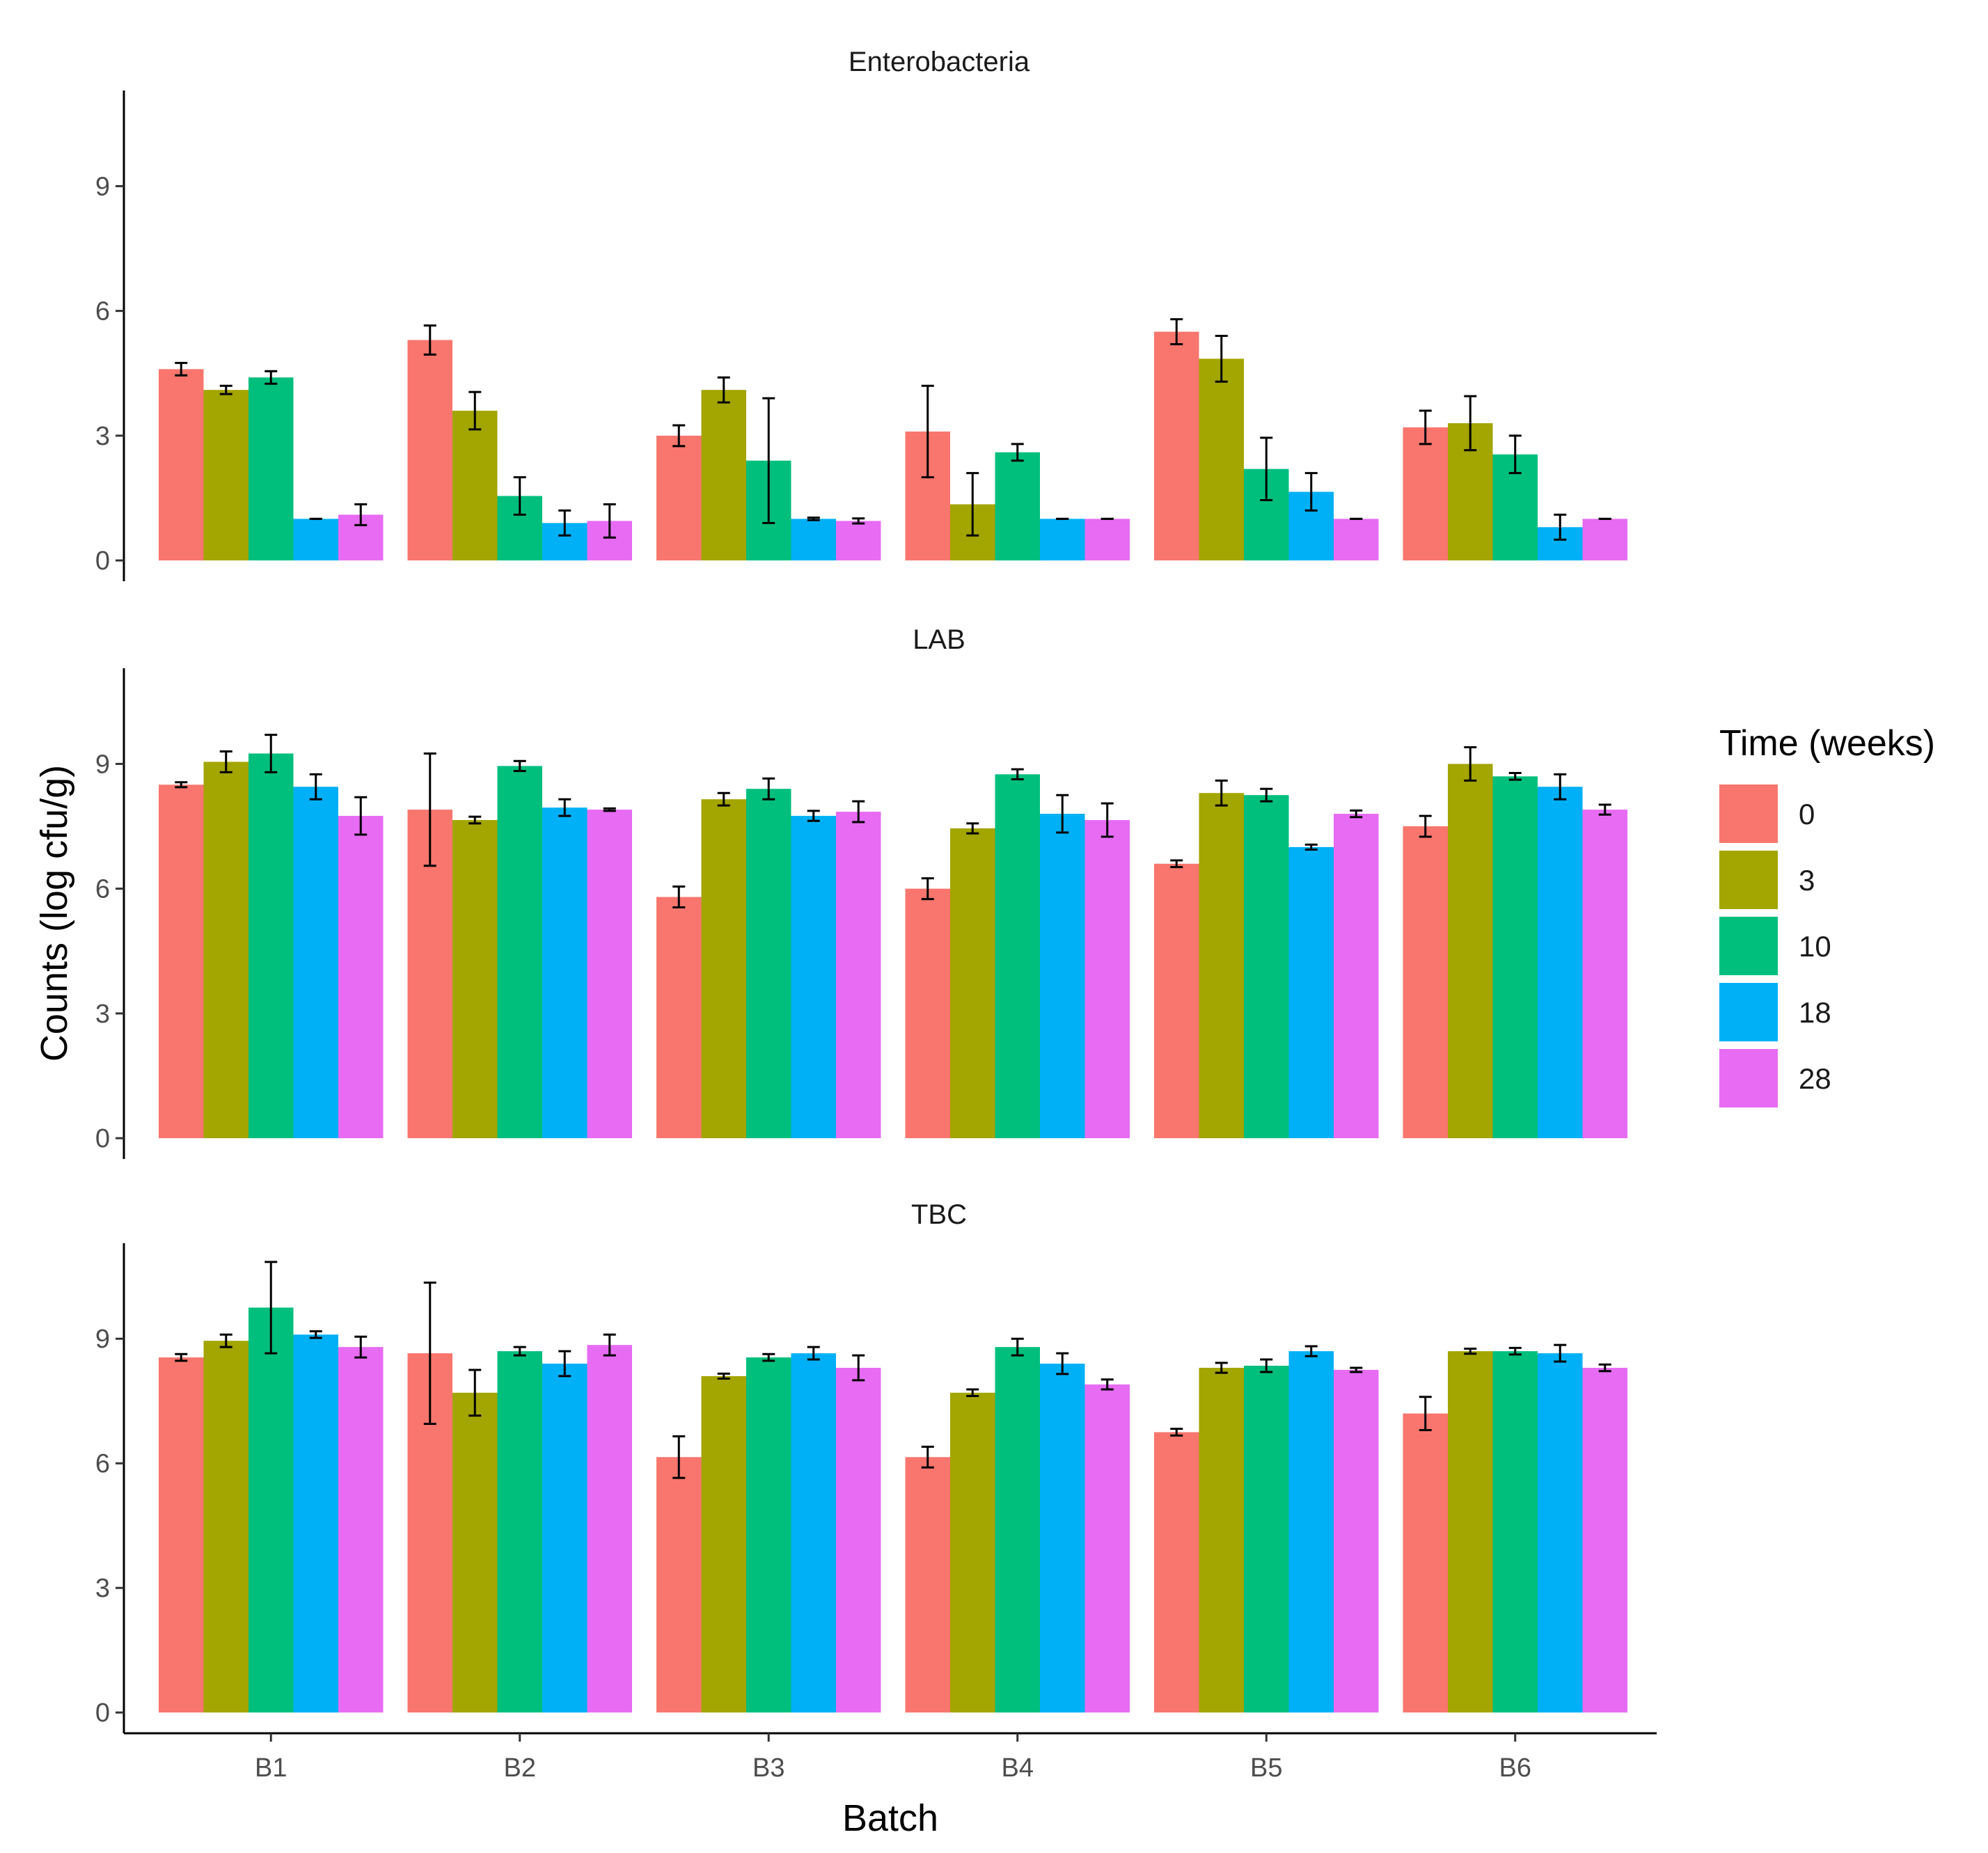 The height and width of the screenshot is (1853, 1988). What do you see at coordinates (1807, 814) in the screenshot?
I see `legend-label: 0` at bounding box center [1807, 814].